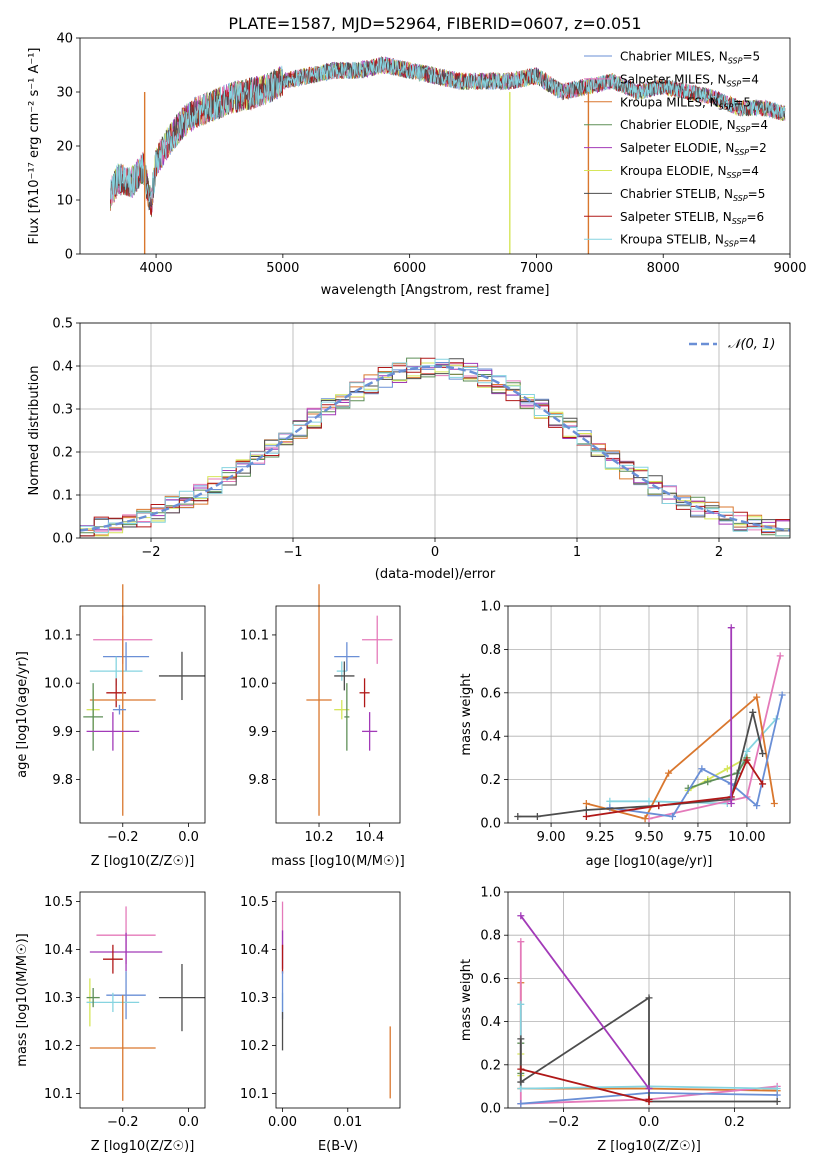  I want to click on y-axis-label: mass weight, so click(466, 1000).